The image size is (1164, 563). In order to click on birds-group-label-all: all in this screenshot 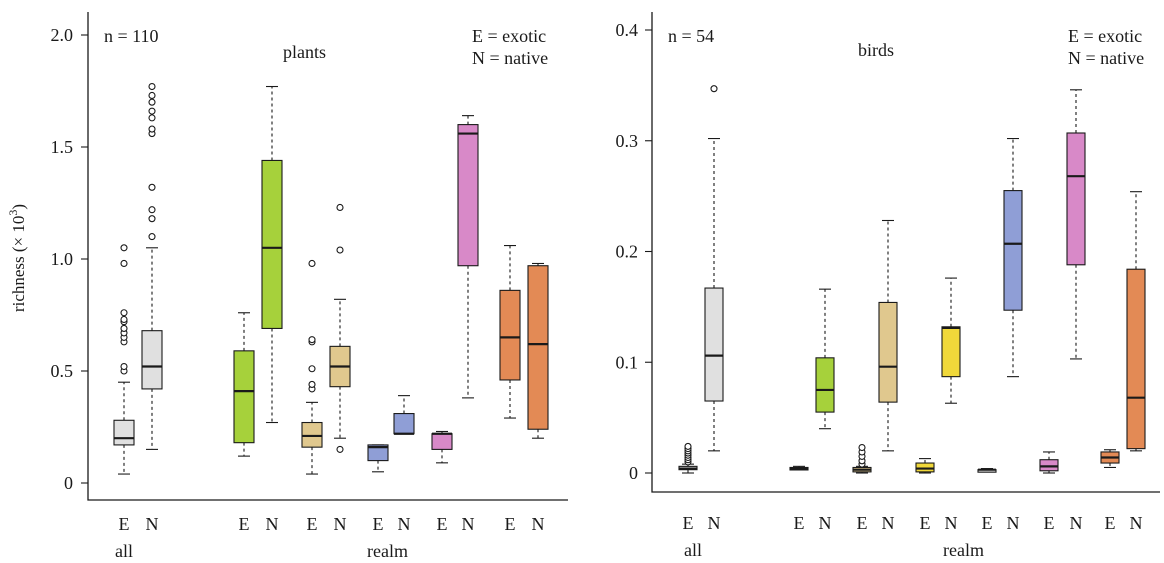, I will do `click(693, 550)`.